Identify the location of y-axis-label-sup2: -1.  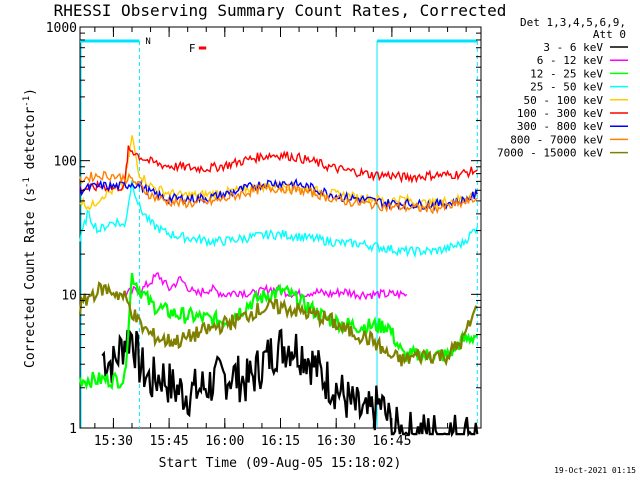
(27, 101).